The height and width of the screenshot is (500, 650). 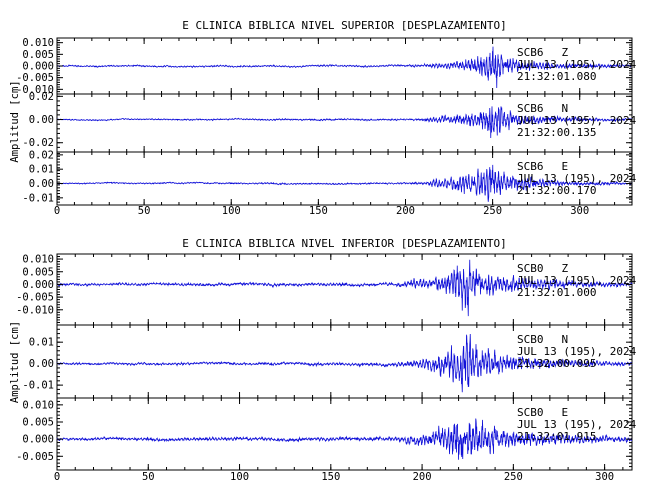 I want to click on panel-station-label: SCB6 E, so click(x=542, y=166).